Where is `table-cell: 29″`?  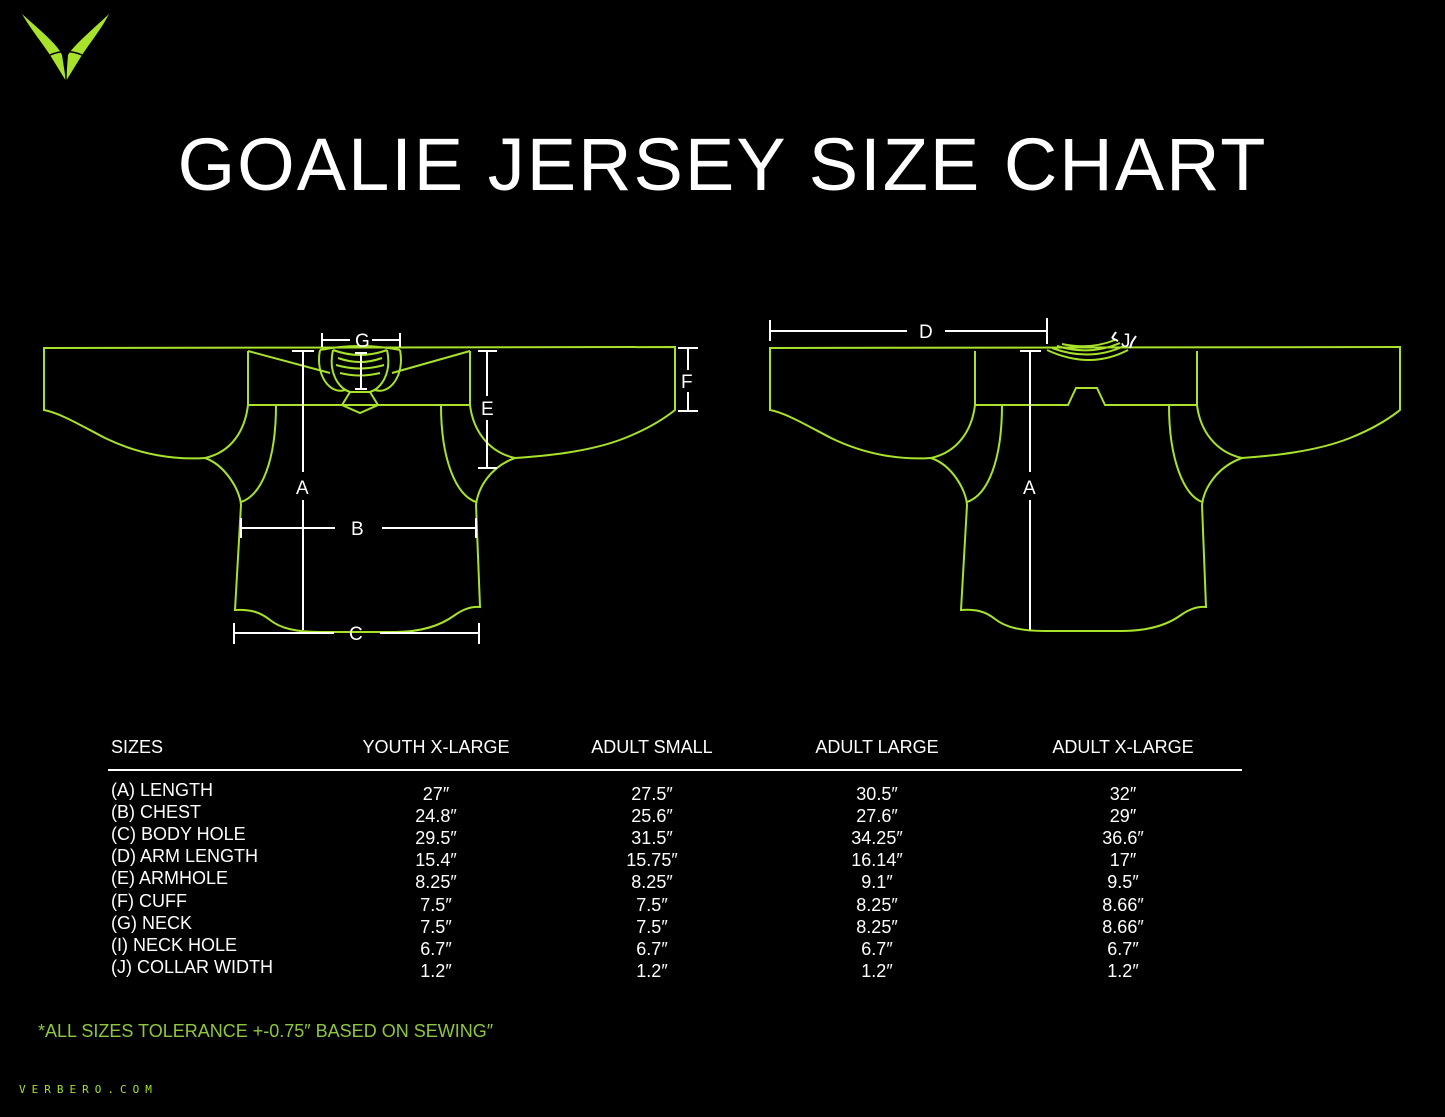 table-cell: 29″ is located at coordinates (1123, 816).